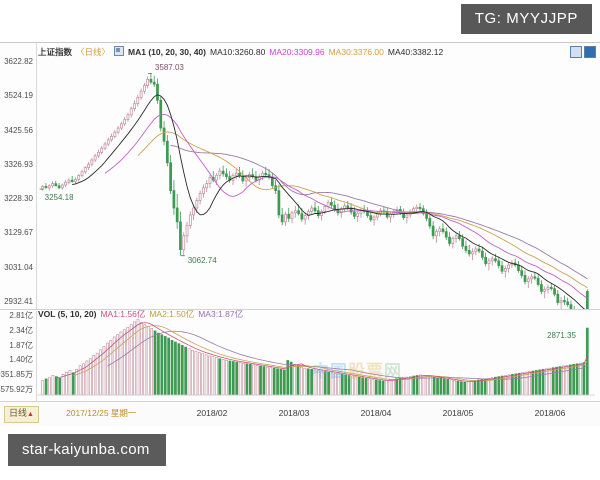 The height and width of the screenshot is (480, 600). I want to click on date-label-first: 2017/12/25 星期一, so click(101, 413).